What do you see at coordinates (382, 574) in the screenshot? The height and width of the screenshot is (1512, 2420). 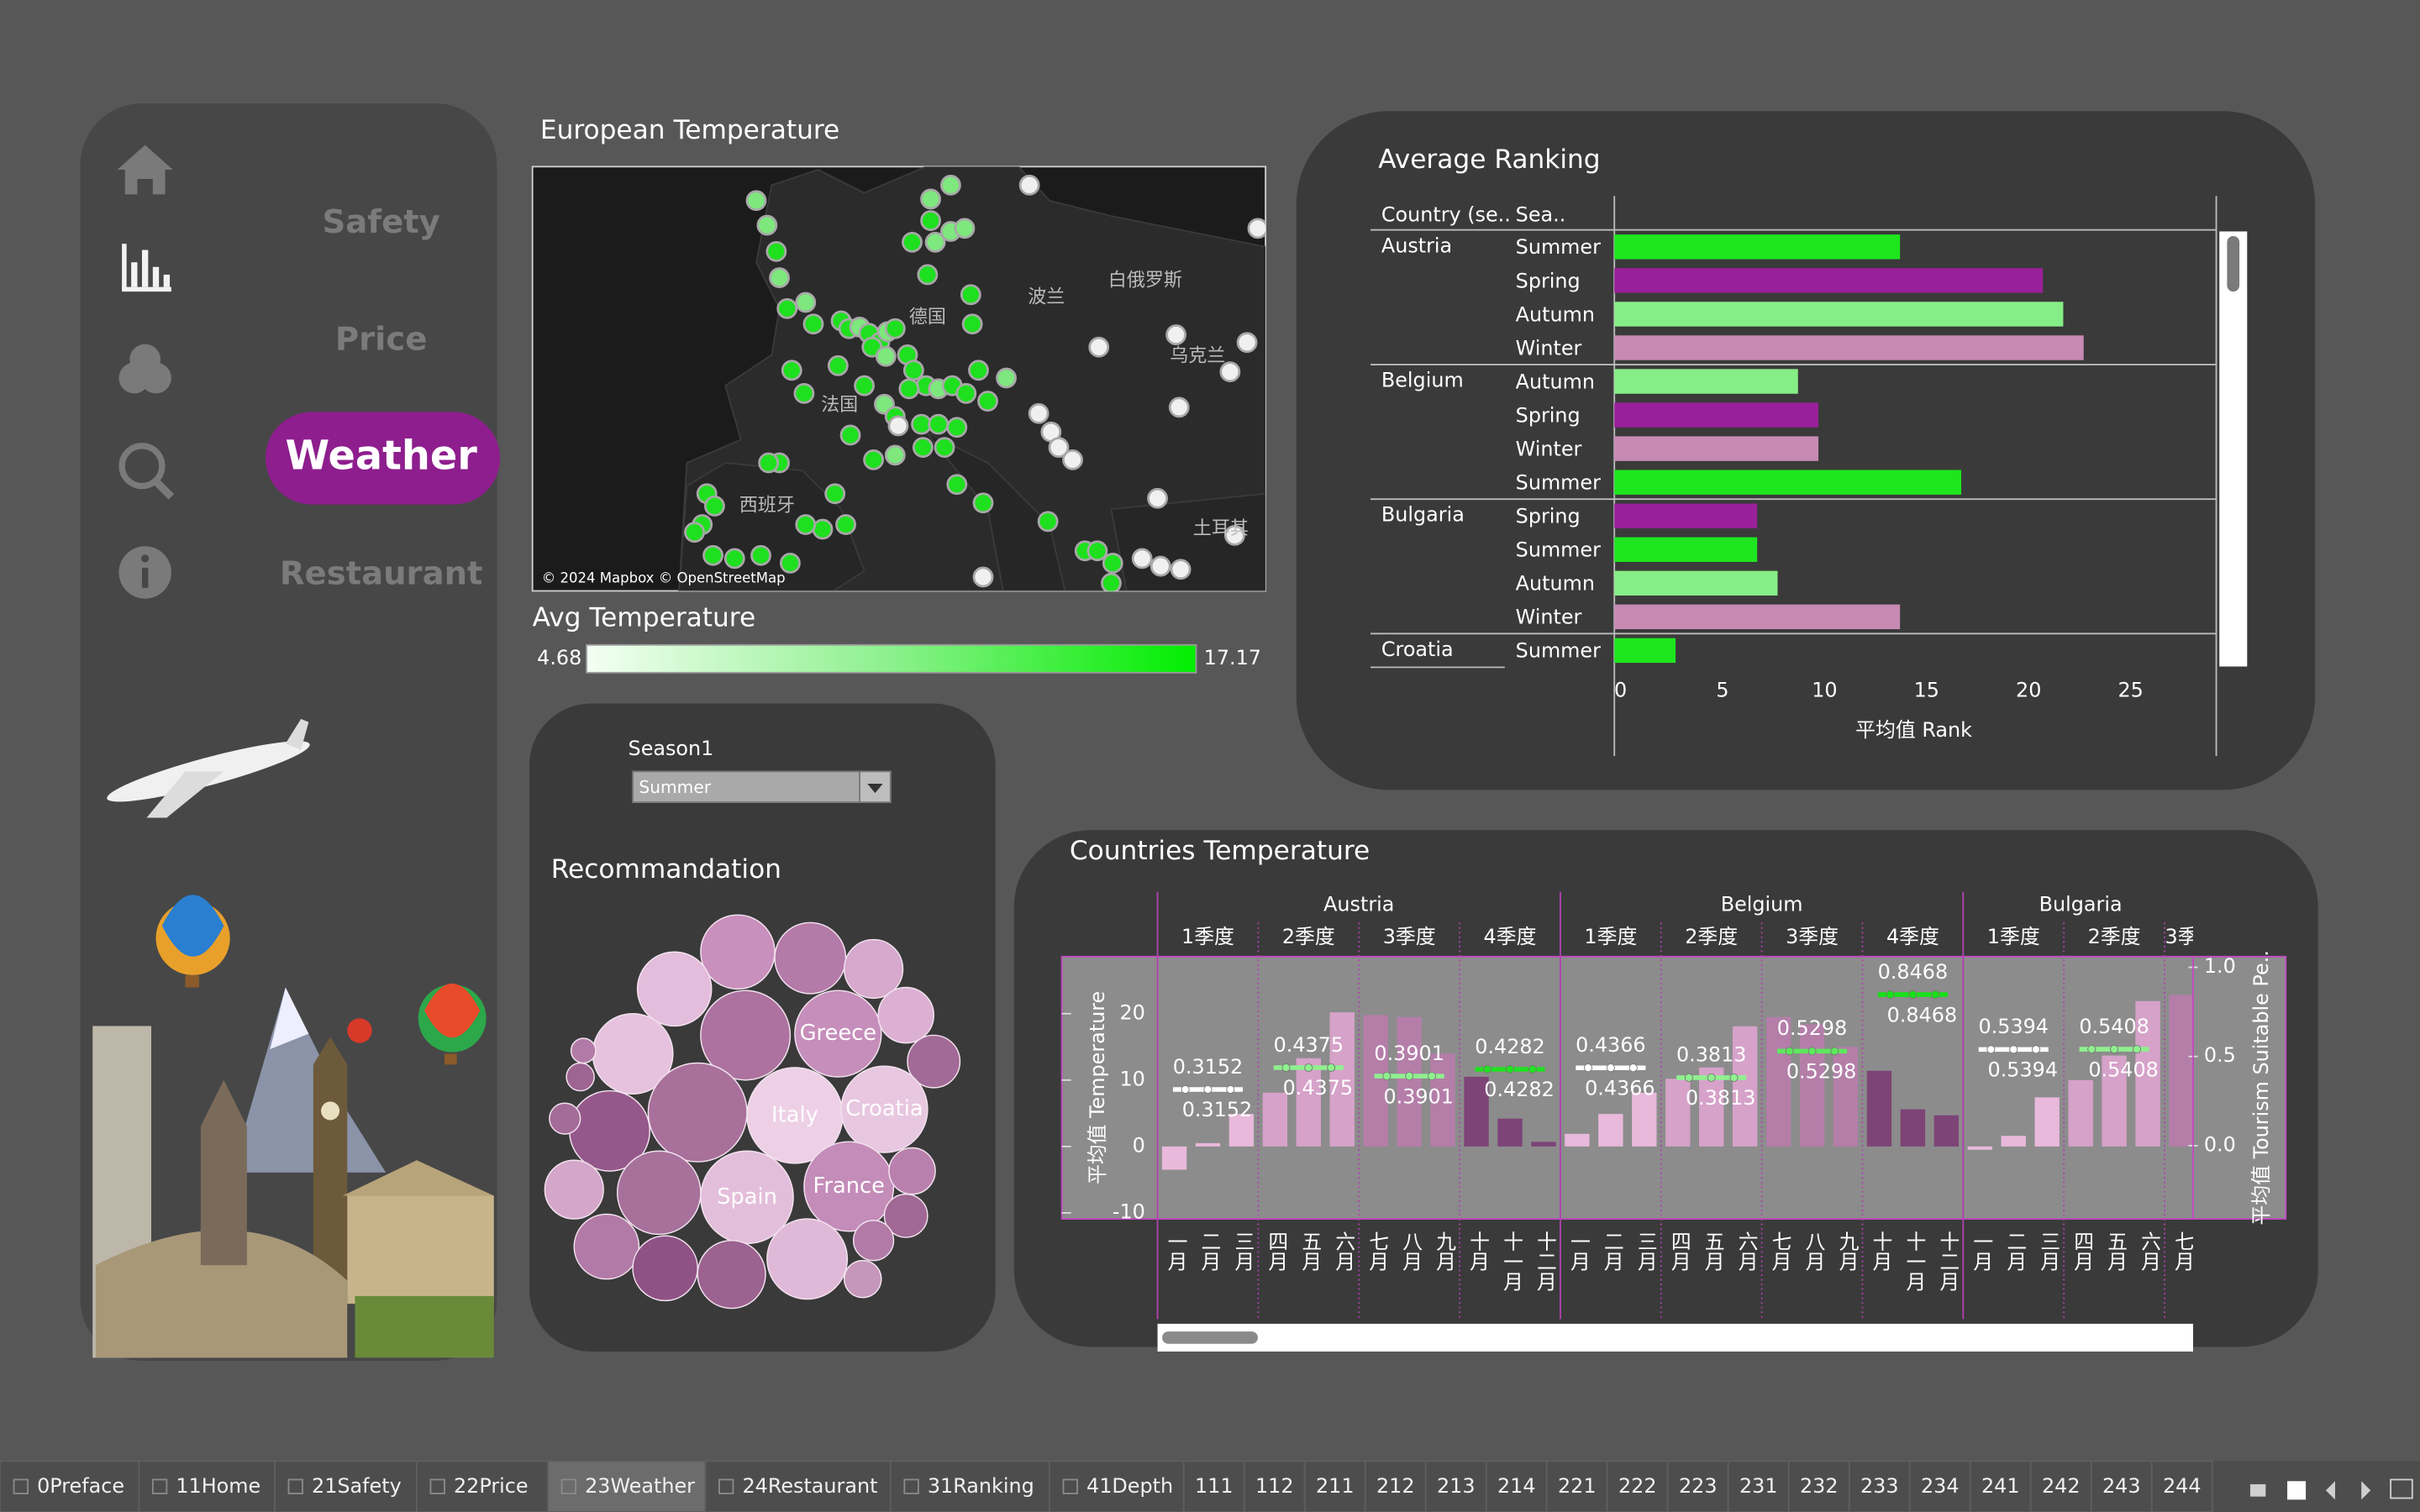 I see `nav-item: Restaurant` at bounding box center [382, 574].